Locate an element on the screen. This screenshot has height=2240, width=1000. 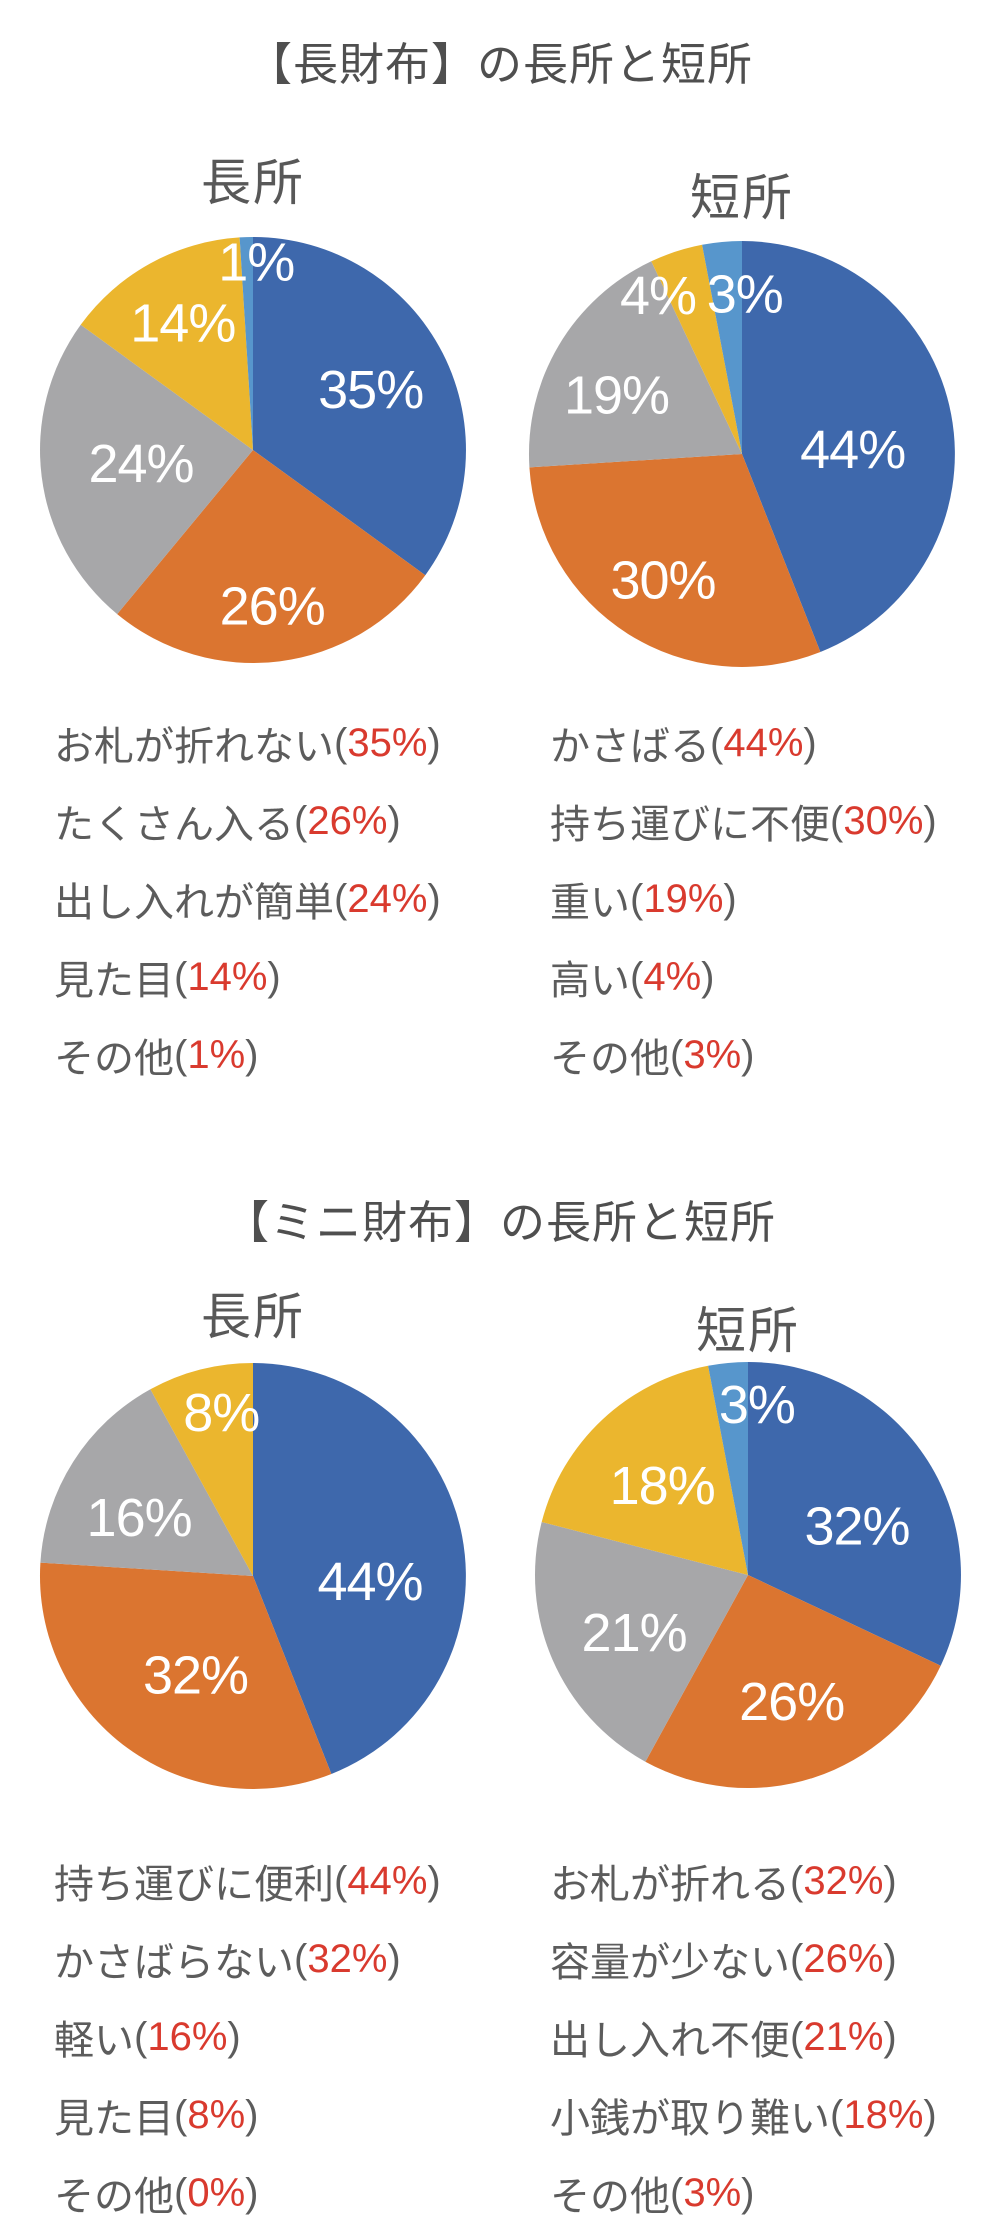
pie-slice-出し入れ不便 is located at coordinates (641, 1642).